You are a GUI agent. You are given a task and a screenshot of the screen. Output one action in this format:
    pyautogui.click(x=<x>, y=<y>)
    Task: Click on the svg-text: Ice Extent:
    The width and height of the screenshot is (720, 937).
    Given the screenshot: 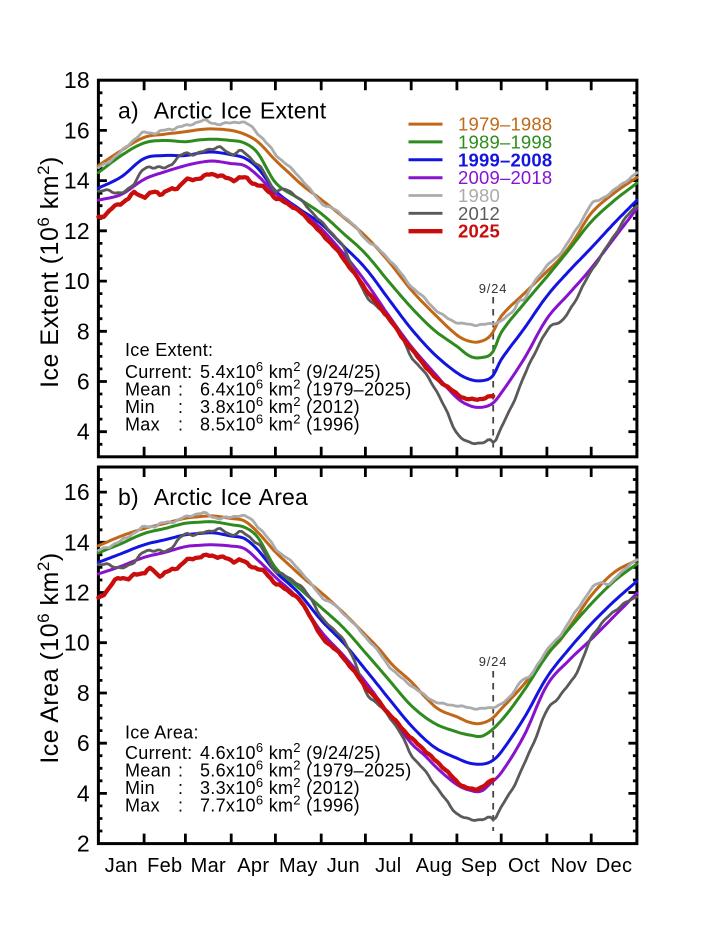 What is the action you would take?
    pyautogui.click(x=169, y=350)
    